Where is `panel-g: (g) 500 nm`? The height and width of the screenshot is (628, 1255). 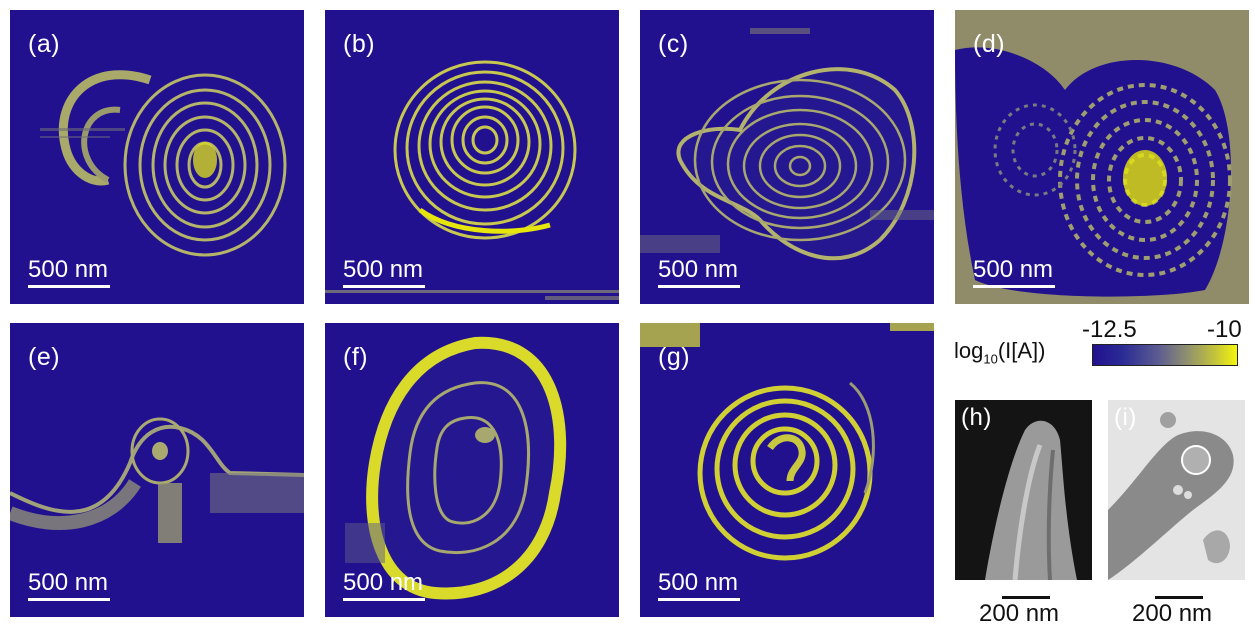
panel-g: (g) 500 nm is located at coordinates (787, 470).